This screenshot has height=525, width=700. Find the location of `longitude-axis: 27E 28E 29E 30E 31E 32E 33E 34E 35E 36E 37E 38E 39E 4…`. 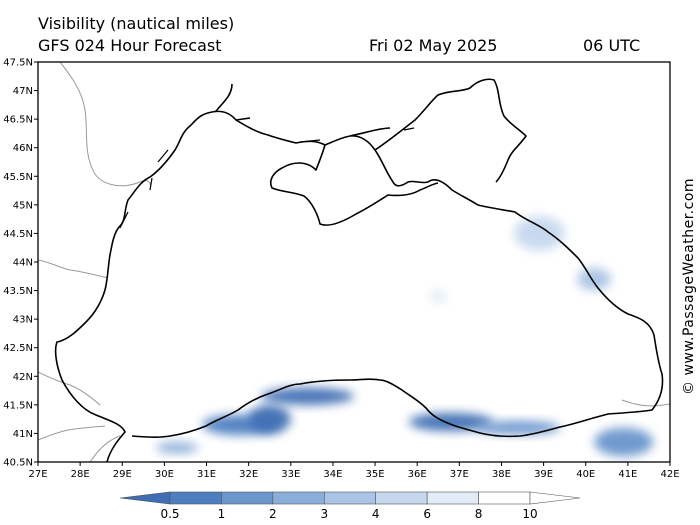

longitude-axis: 27E 28E 29E 30E 31E 32E 33E 34E 35E 36E 37E 38E 39E 4… is located at coordinates (354, 471).